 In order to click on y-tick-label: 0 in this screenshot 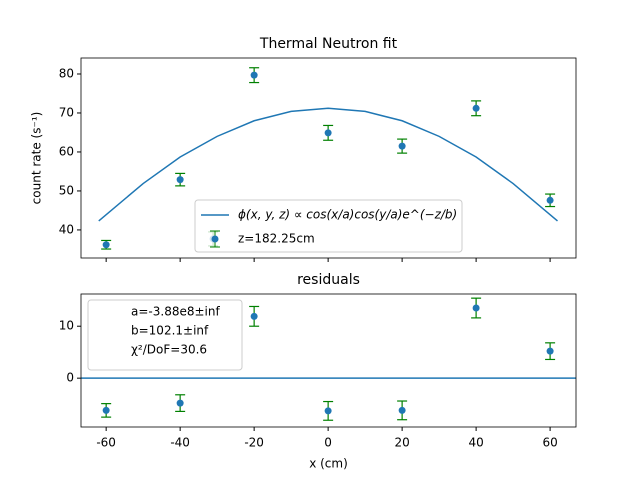, I will do `click(70, 378)`.